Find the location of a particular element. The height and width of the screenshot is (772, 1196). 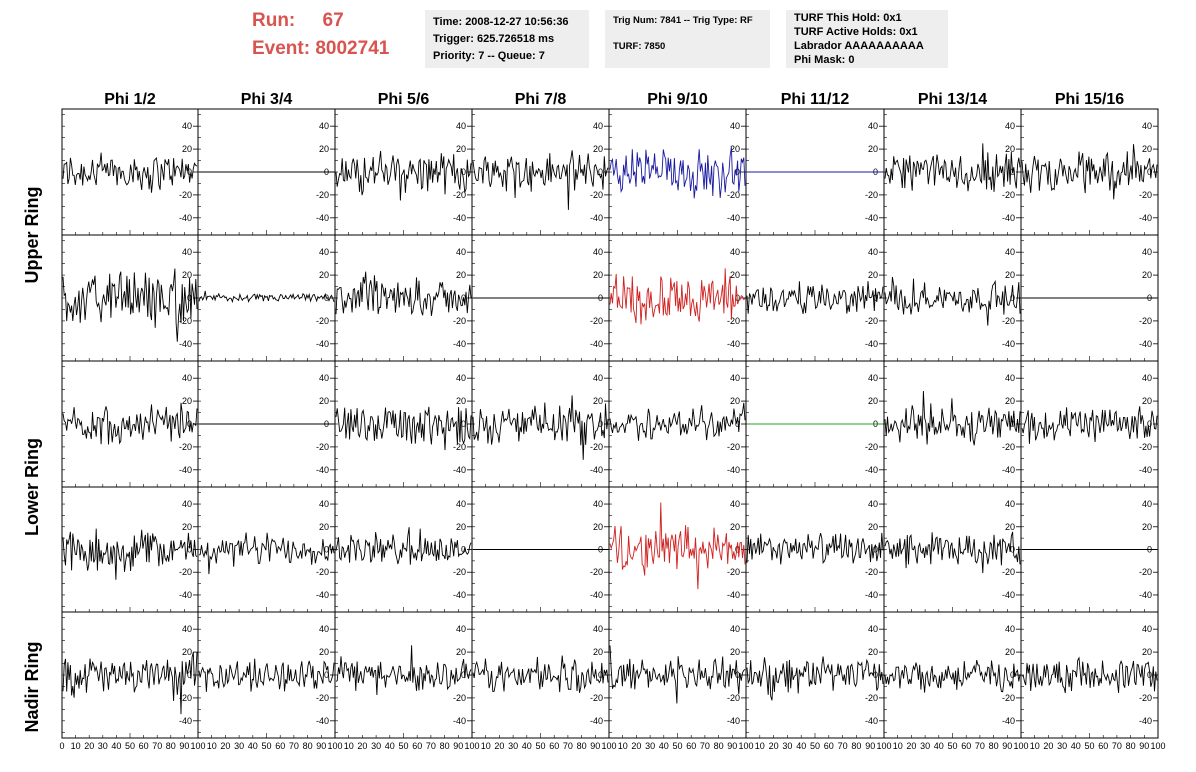

ring-title-3: Nadir Ring is located at coordinates (32, 686).